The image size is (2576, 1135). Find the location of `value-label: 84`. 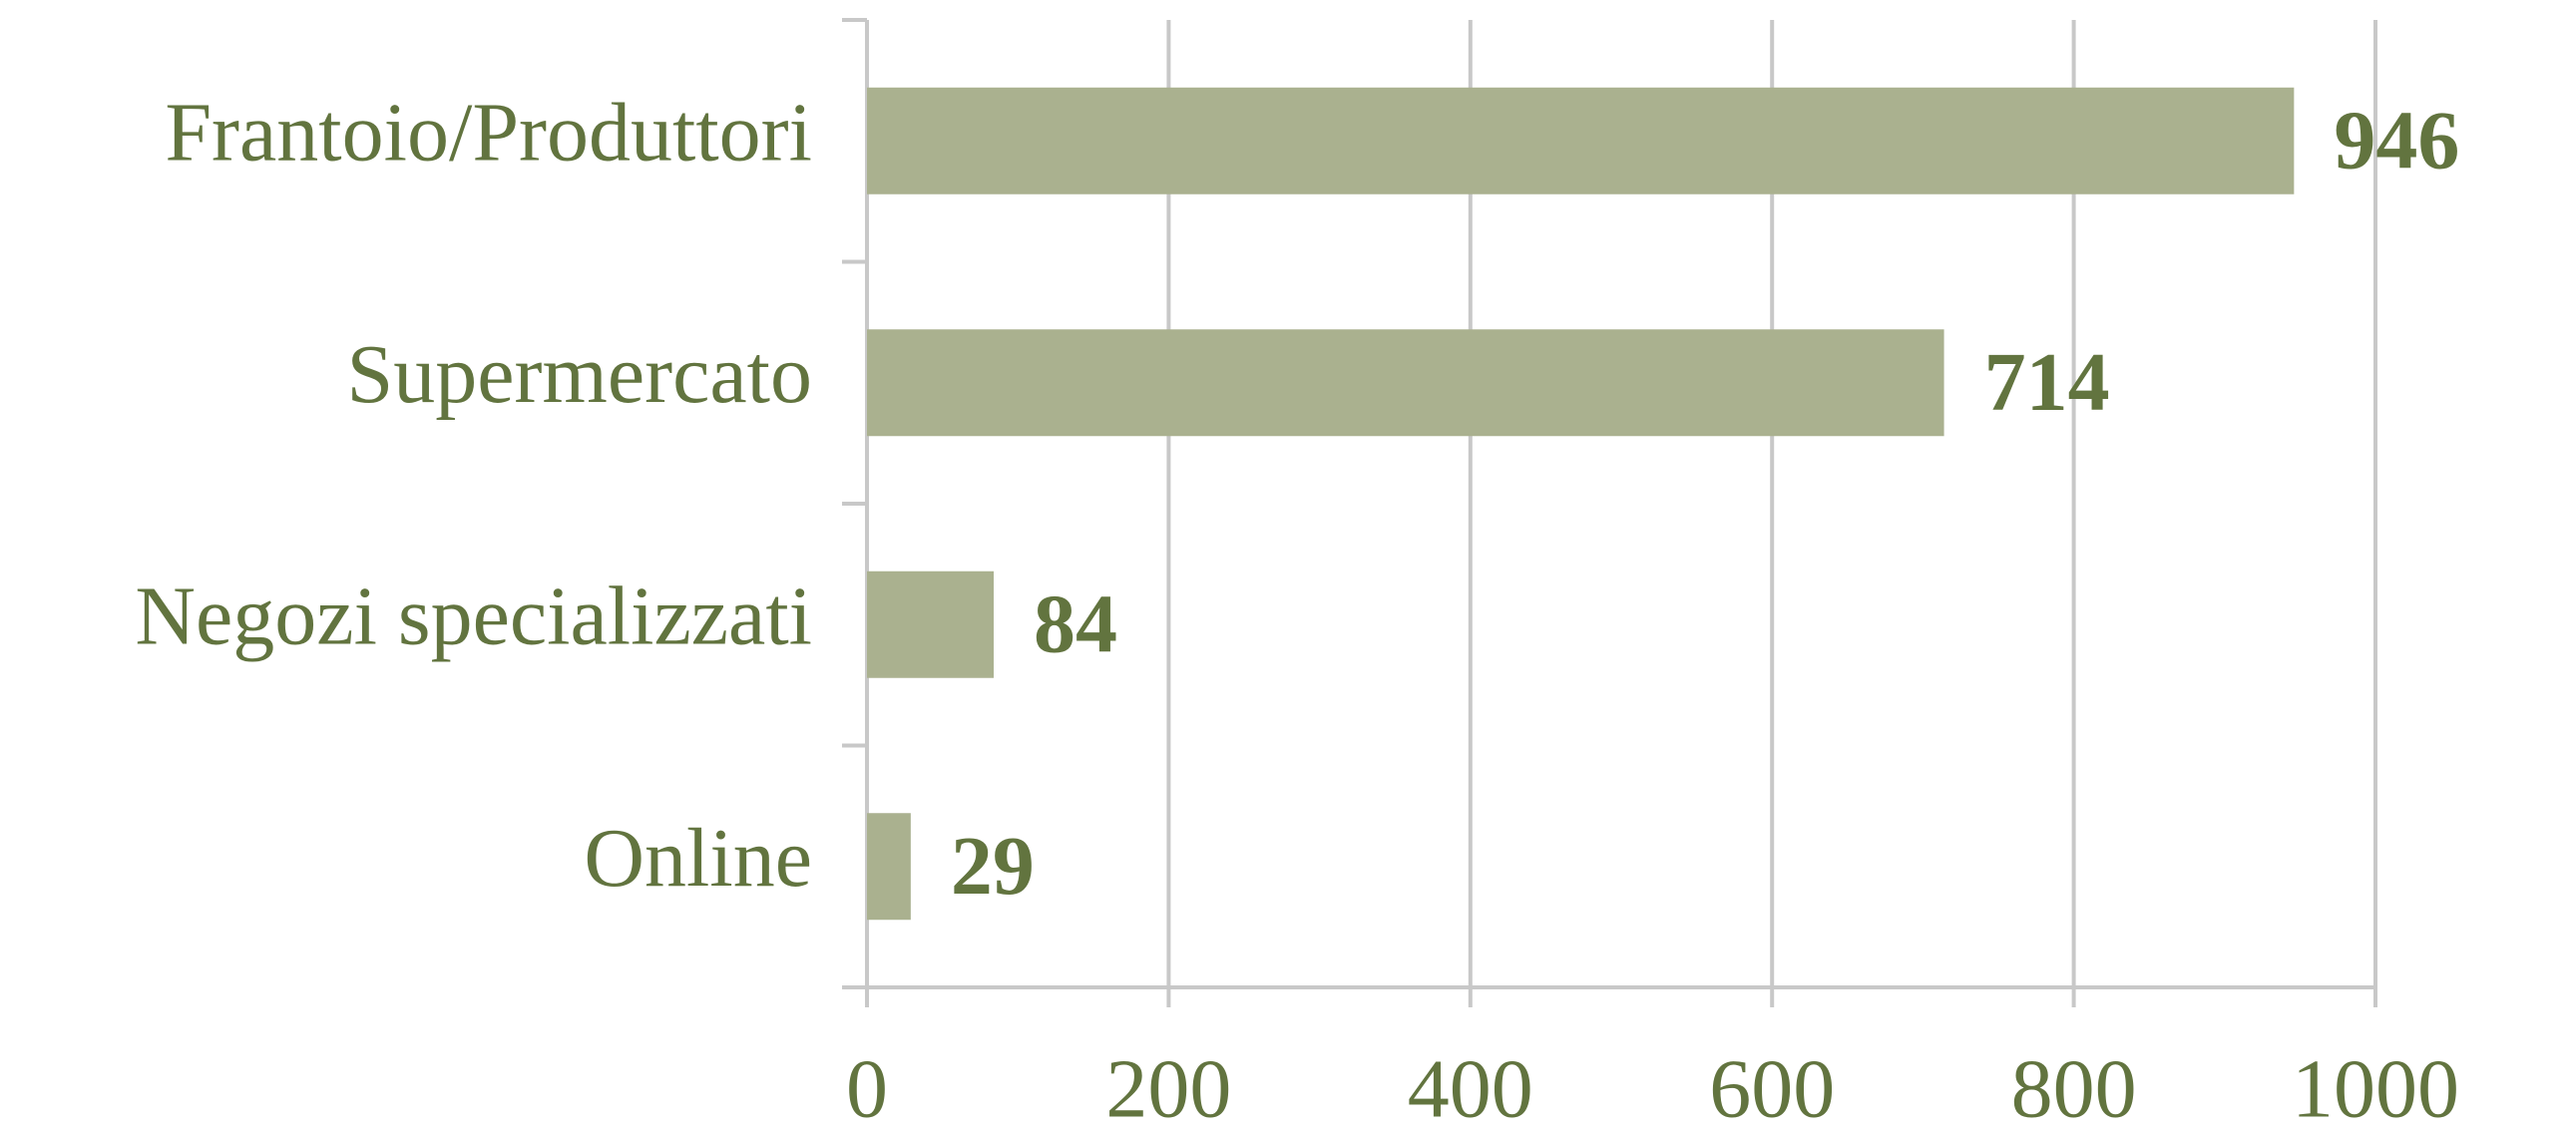

value-label: 84 is located at coordinates (1075, 624).